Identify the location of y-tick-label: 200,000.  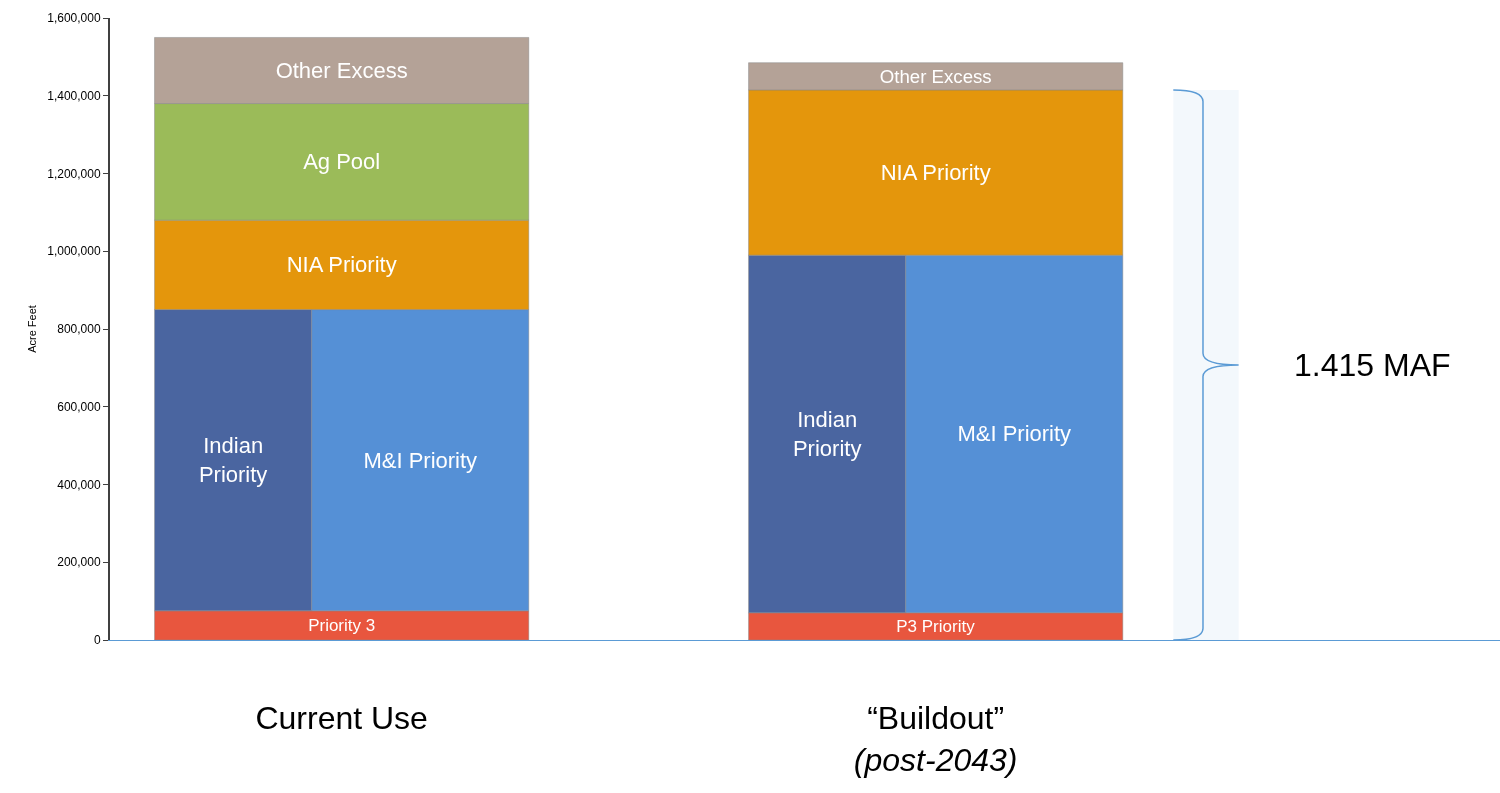
(79, 562).